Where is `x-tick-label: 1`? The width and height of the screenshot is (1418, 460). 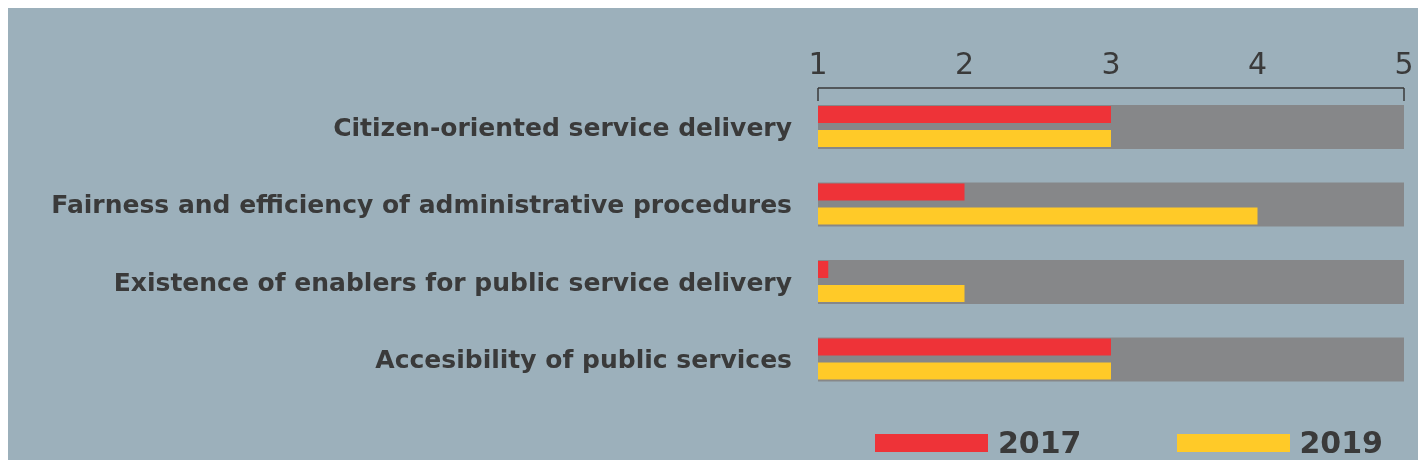
x-tick-label: 1 is located at coordinates (818, 63).